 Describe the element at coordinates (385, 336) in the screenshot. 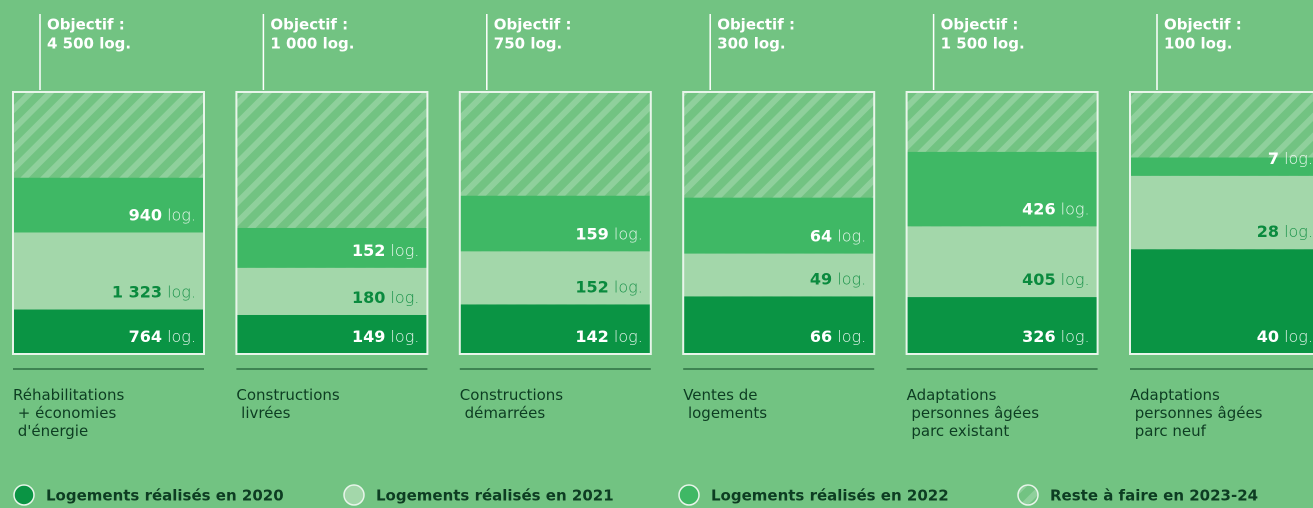

I see `value-label: 149 log.` at that location.